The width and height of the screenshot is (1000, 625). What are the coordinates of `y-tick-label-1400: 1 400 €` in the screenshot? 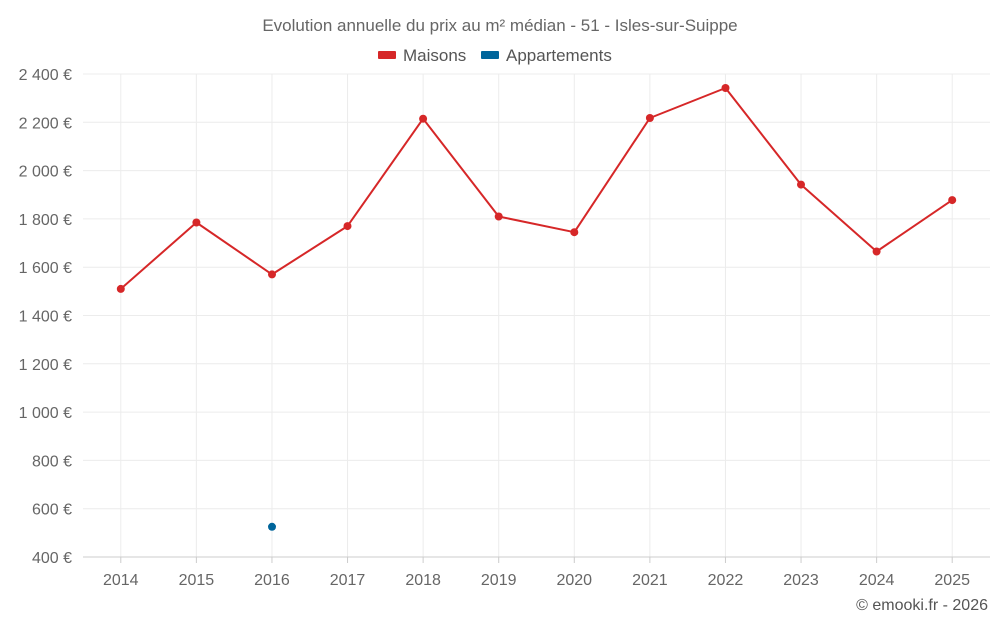 It's located at (45, 317).